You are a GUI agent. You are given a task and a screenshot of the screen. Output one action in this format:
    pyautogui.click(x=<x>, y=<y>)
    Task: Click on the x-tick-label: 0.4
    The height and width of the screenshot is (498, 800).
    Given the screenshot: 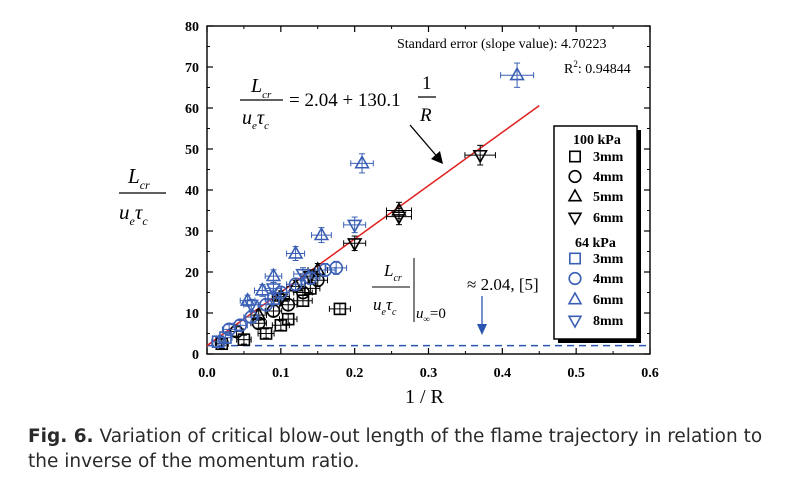 What is the action you would take?
    pyautogui.click(x=503, y=373)
    